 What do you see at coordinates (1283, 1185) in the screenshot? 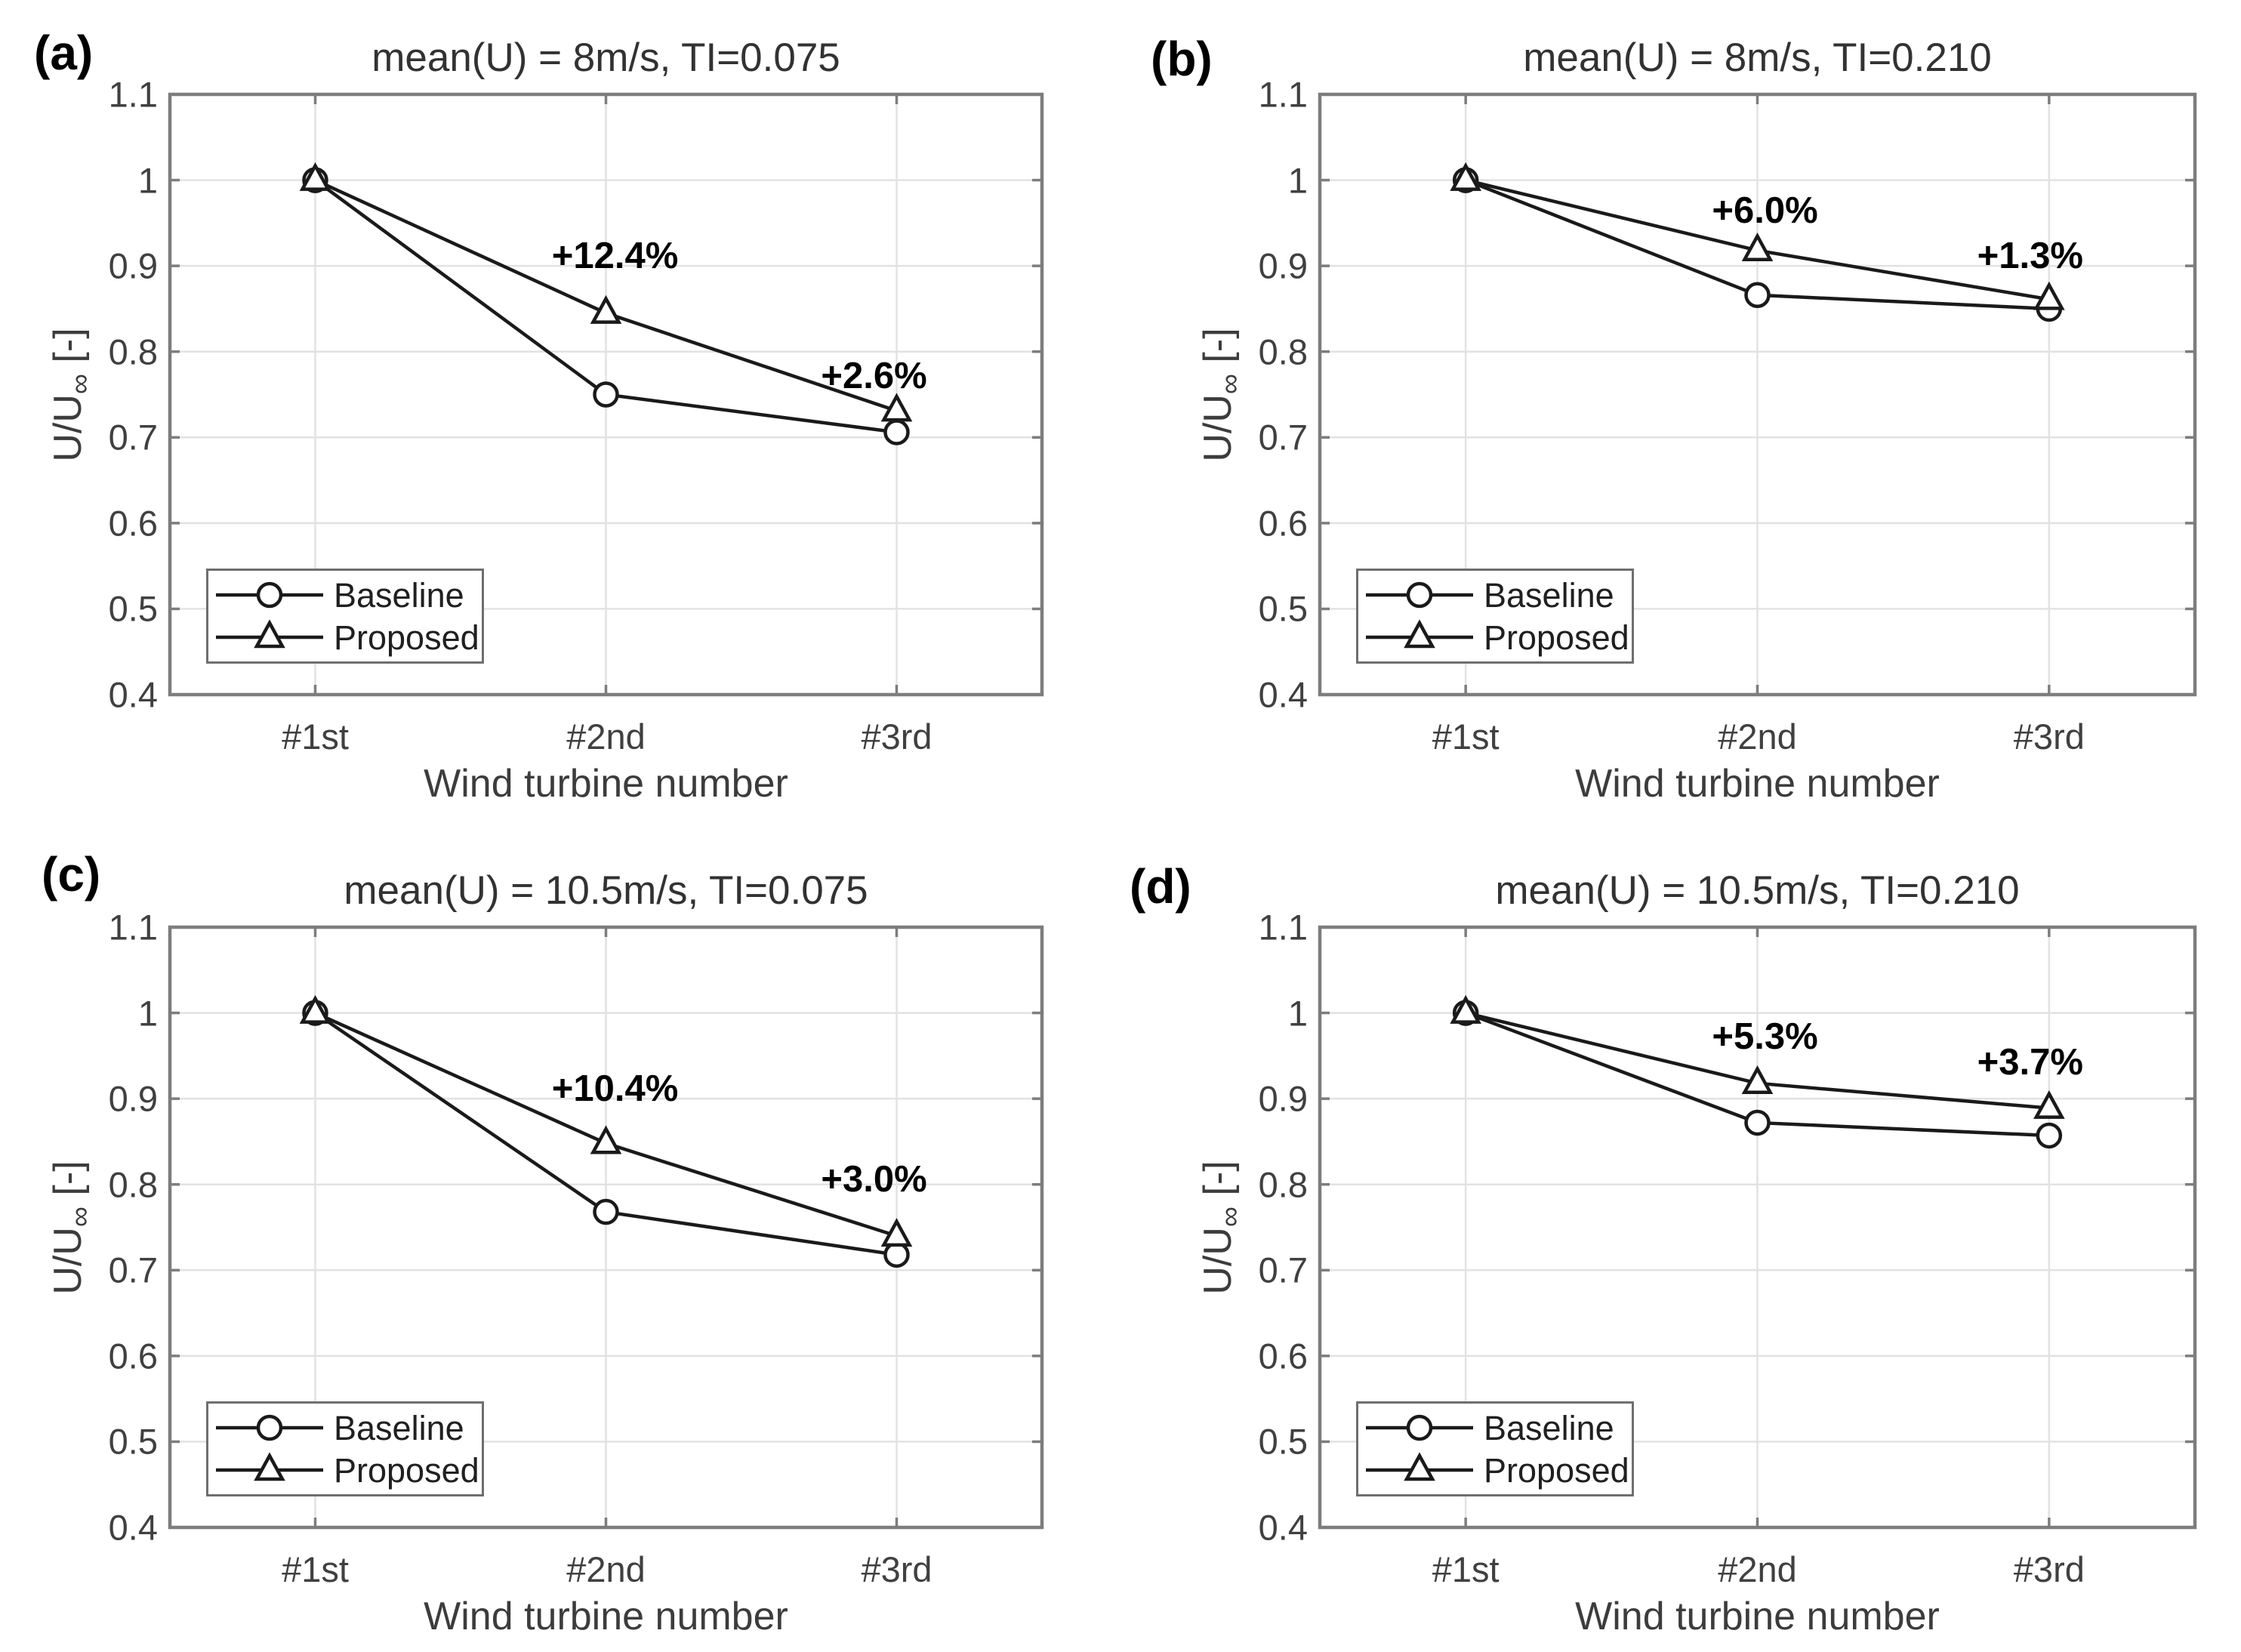
I see `y-tick-label: 0.8` at bounding box center [1283, 1185].